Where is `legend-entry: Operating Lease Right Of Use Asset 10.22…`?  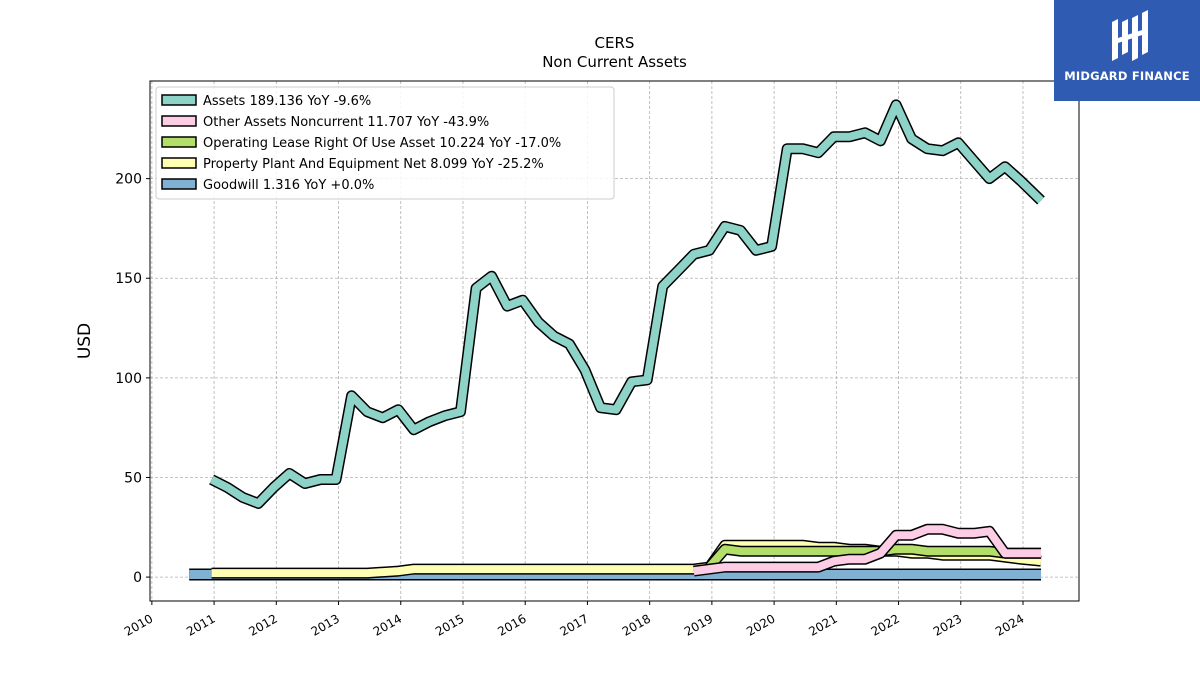 legend-entry: Operating Lease Right Of Use Asset 10.22… is located at coordinates (382, 143).